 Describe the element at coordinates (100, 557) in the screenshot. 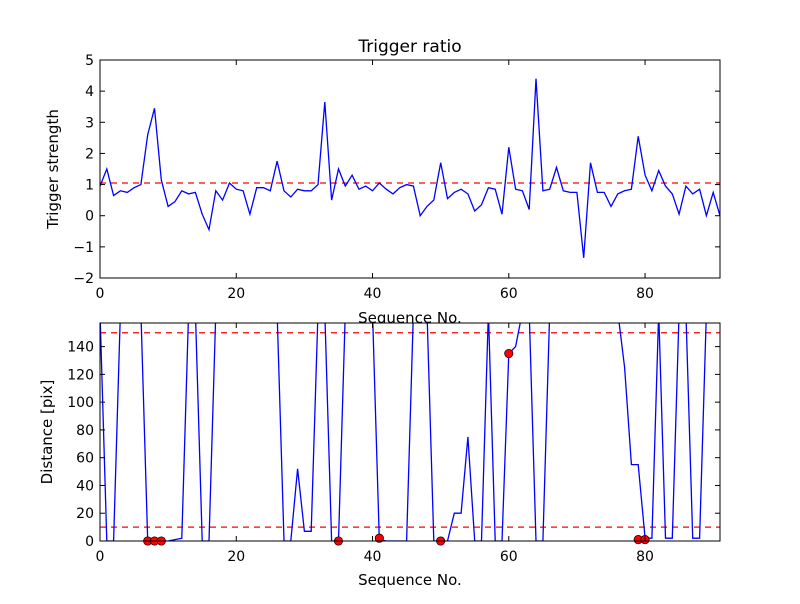

I see `chart-bottom-xtick-label: 0` at that location.